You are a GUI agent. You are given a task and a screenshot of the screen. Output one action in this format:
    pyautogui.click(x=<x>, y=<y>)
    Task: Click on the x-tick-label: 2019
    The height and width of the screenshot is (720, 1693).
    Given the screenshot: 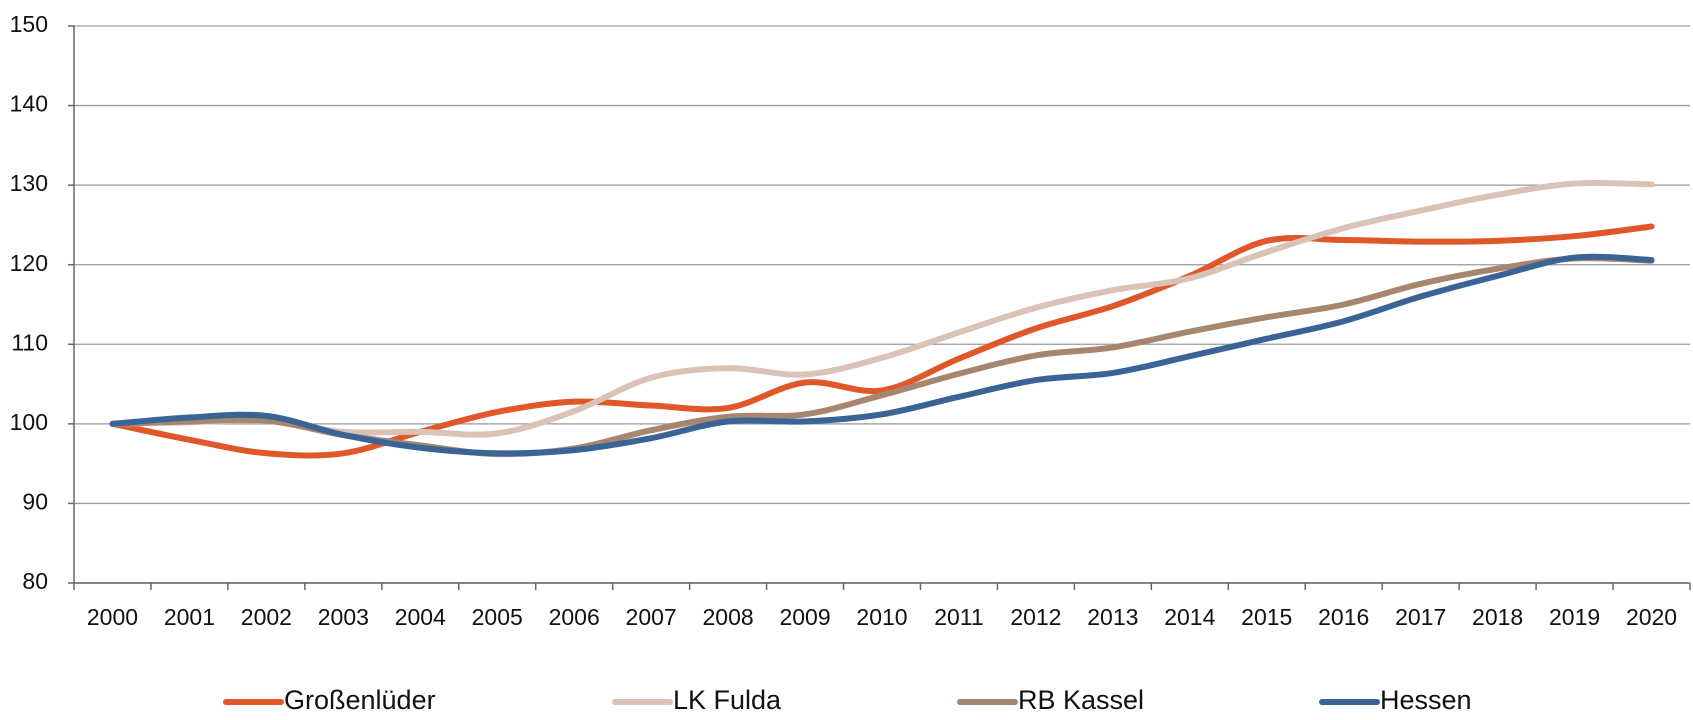 What is the action you would take?
    pyautogui.click(x=1574, y=617)
    